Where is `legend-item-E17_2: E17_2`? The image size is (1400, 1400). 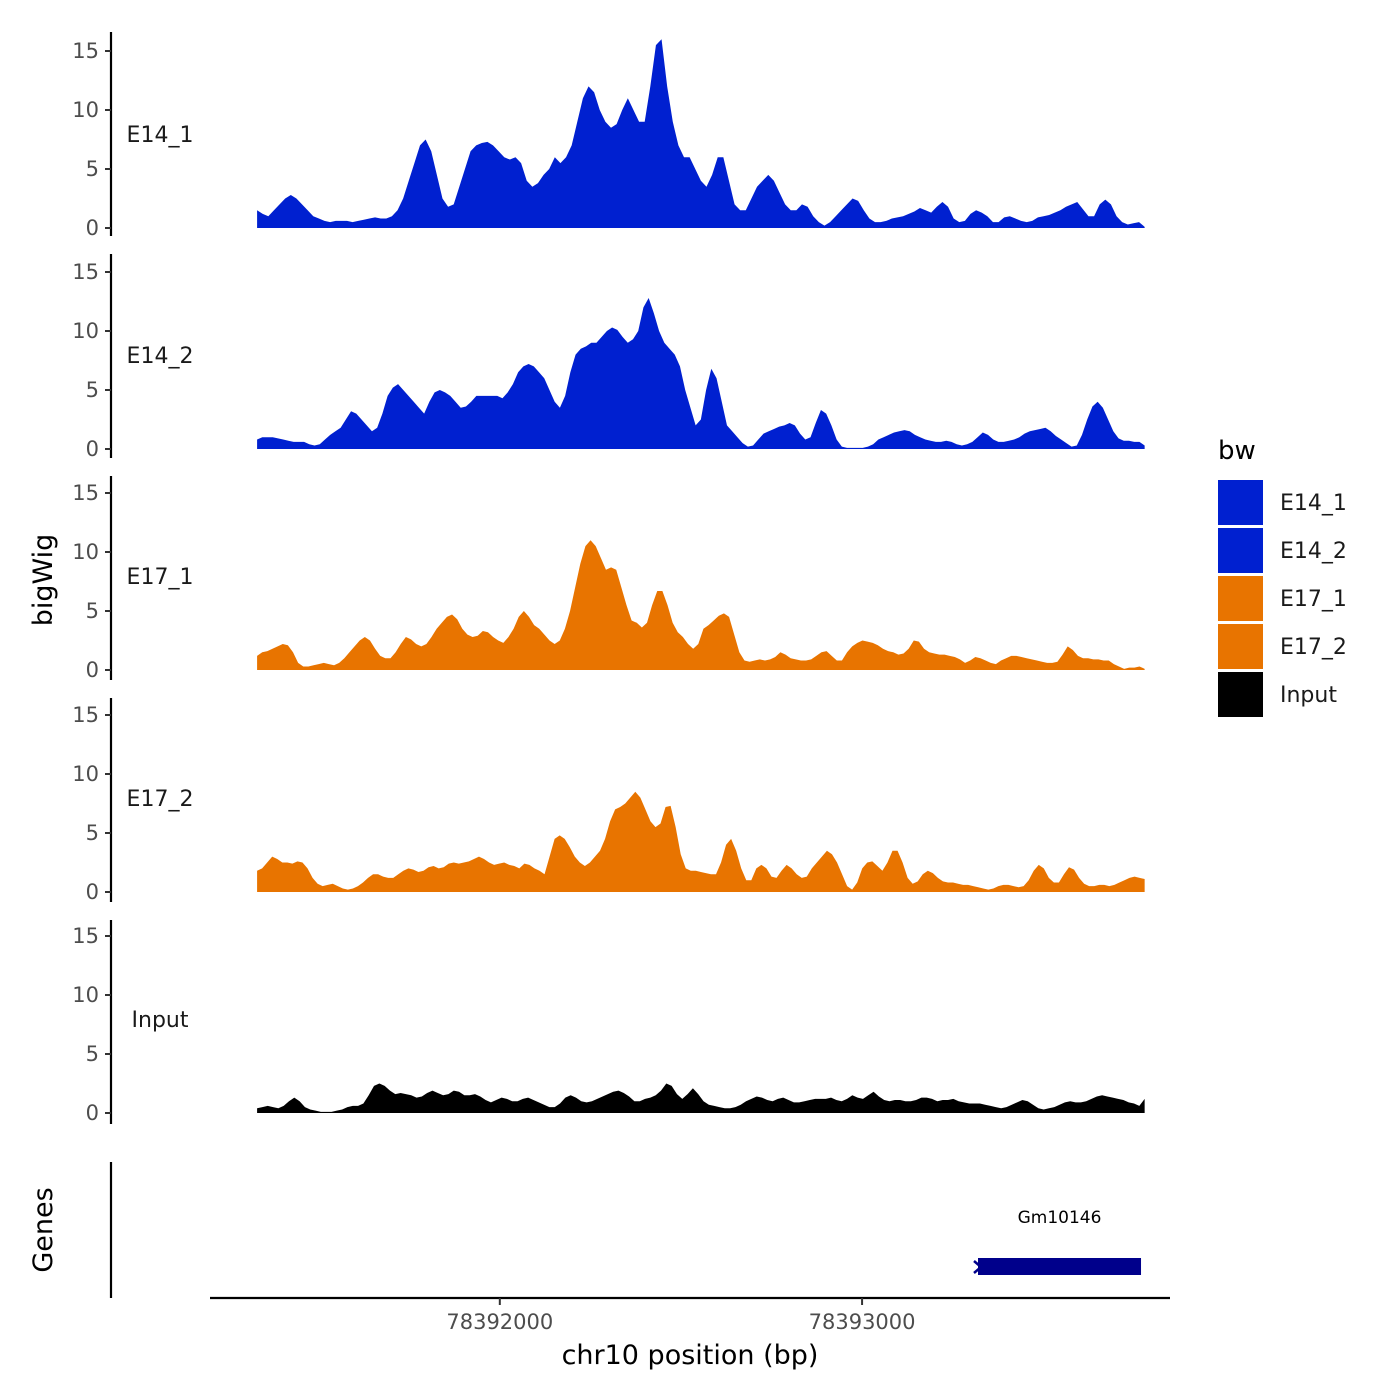
legend-item-E17_2: E17_2 is located at coordinates (1282, 646).